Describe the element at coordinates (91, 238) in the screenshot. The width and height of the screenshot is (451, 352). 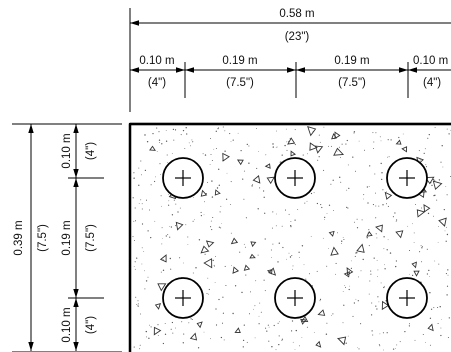
I see `left-segment-2-imperial: (7.5")` at that location.